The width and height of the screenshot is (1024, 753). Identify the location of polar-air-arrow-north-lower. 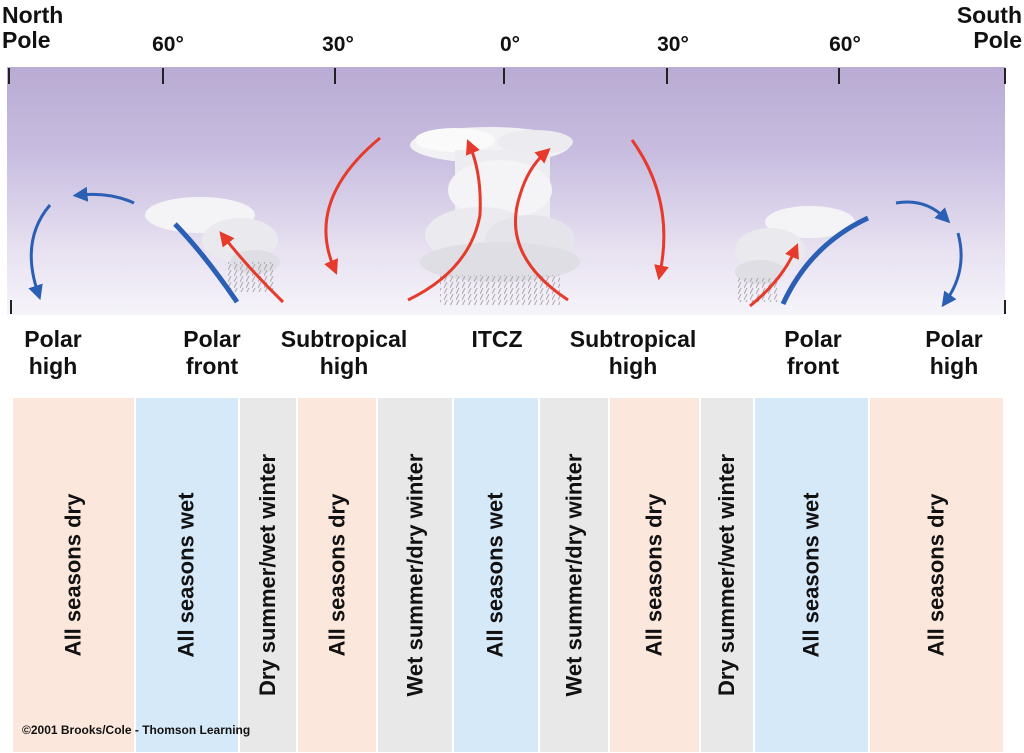
(40, 252).